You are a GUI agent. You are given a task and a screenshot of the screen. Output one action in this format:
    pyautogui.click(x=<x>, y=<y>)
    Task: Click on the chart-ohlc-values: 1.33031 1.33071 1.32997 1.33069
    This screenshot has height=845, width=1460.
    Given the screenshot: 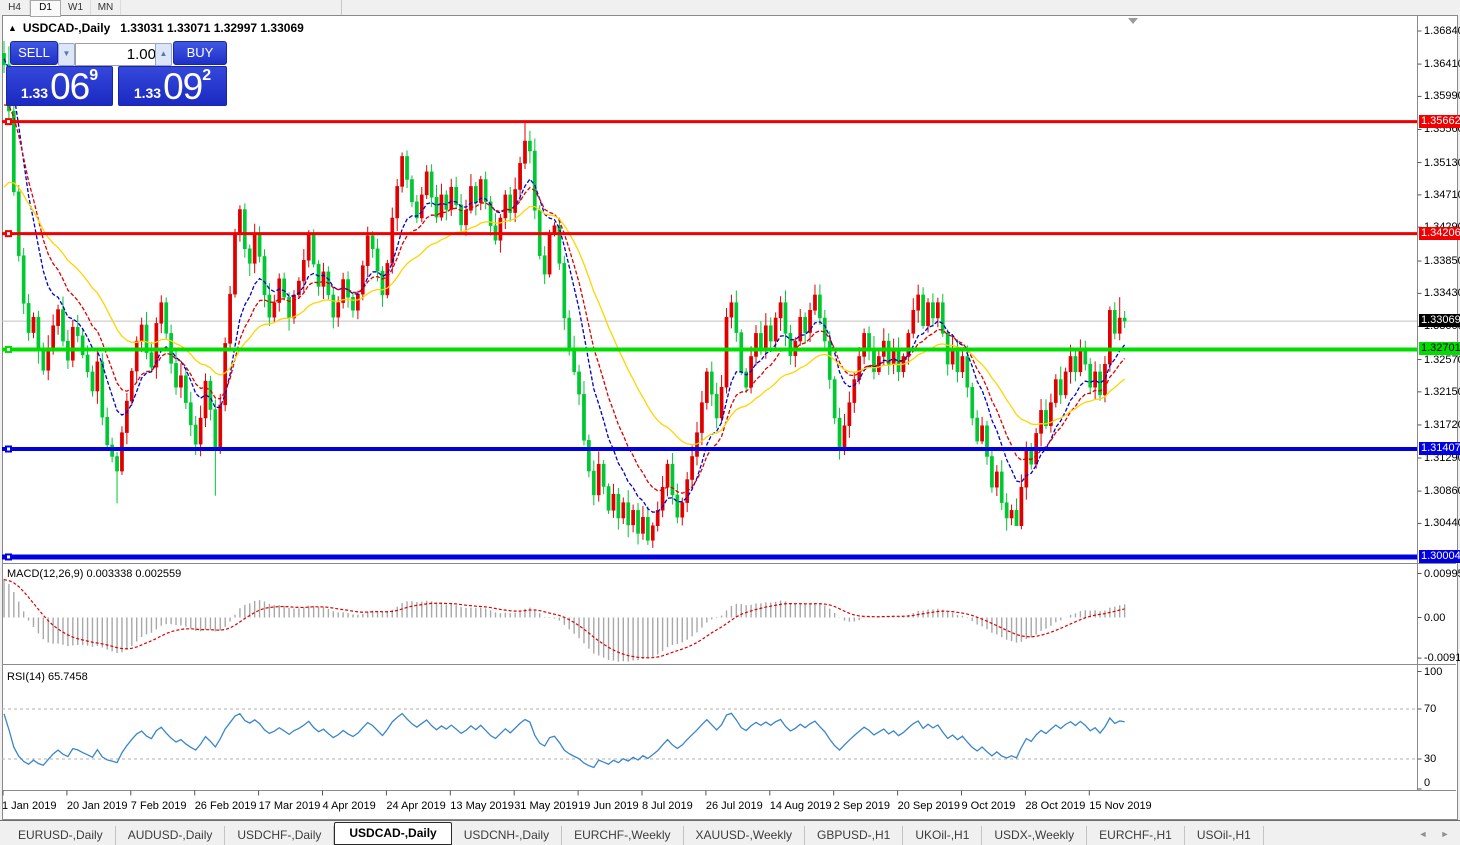 What is the action you would take?
    pyautogui.click(x=212, y=28)
    